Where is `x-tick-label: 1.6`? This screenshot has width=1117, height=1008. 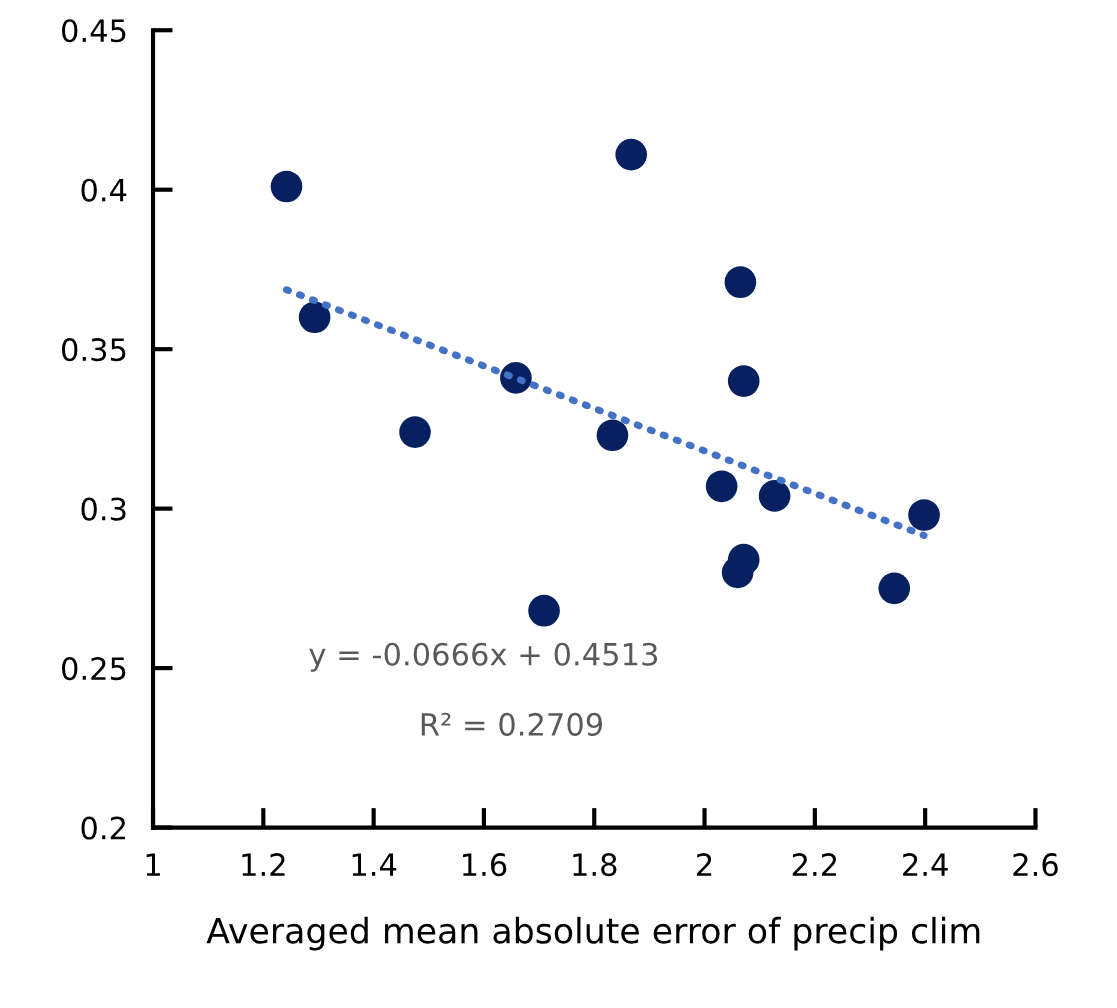 x-tick-label: 1.6 is located at coordinates (485, 865).